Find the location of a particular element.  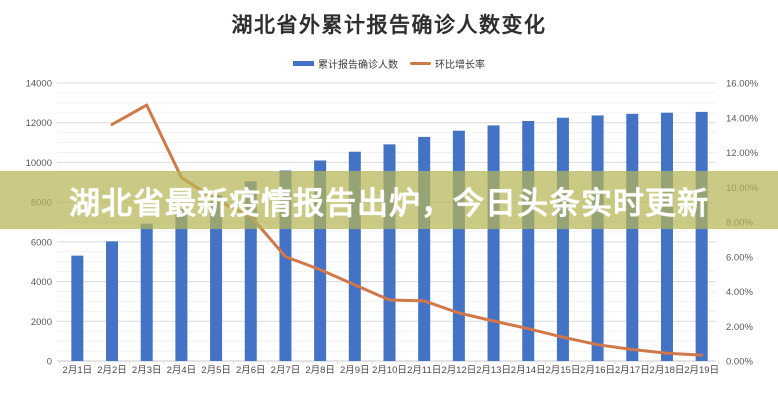

headline-text: 湖北省最新疫情报告出炉，今日头条实时更新 is located at coordinates (389, 203).